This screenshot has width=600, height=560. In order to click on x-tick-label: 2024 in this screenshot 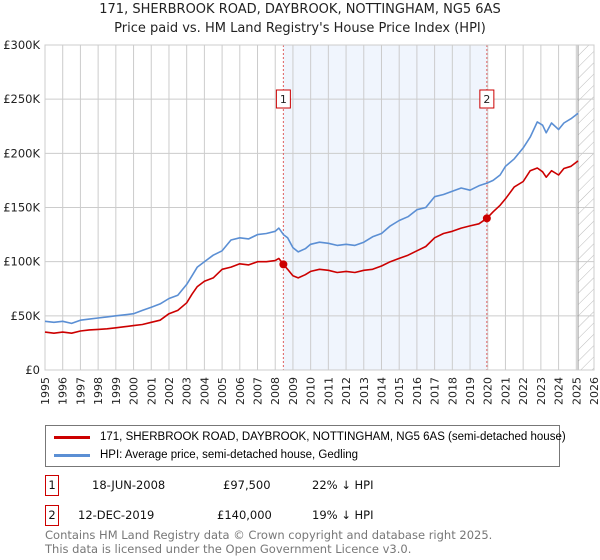, I will do `click(559, 391)`.